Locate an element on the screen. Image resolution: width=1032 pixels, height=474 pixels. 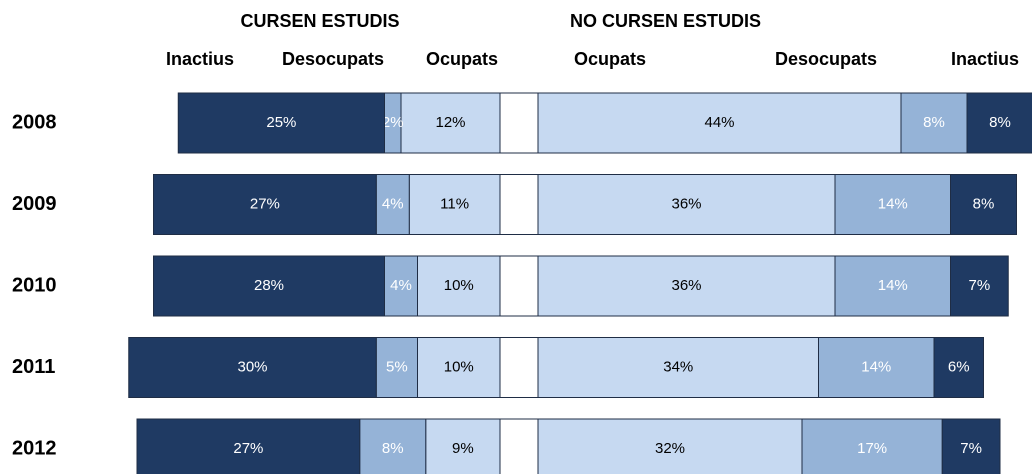
value-label: 6% is located at coordinates (959, 366).